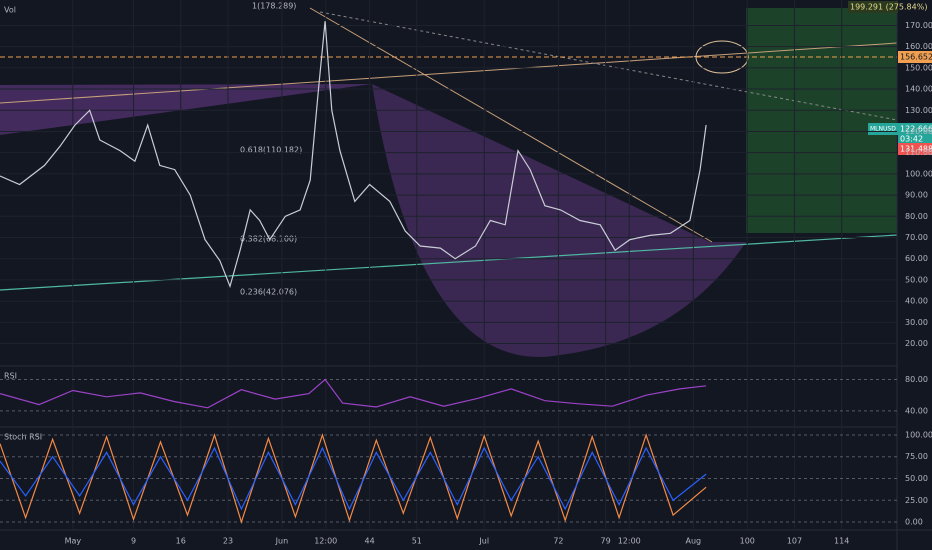 The width and height of the screenshot is (932, 550). Describe the element at coordinates (916, 343) in the screenshot. I see `y-tick-label: 20.00` at that location.